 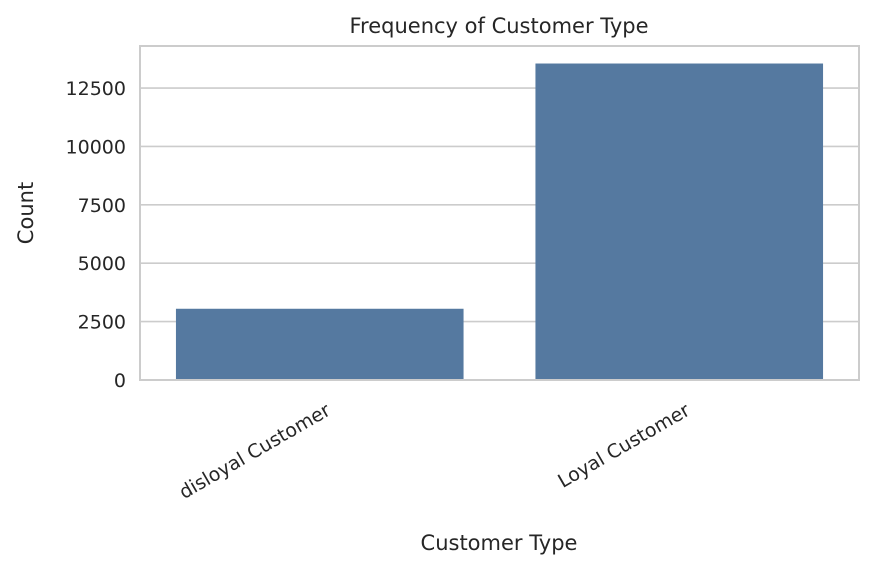 What do you see at coordinates (102, 264) in the screenshot?
I see `y-tick-label: 5000` at bounding box center [102, 264].